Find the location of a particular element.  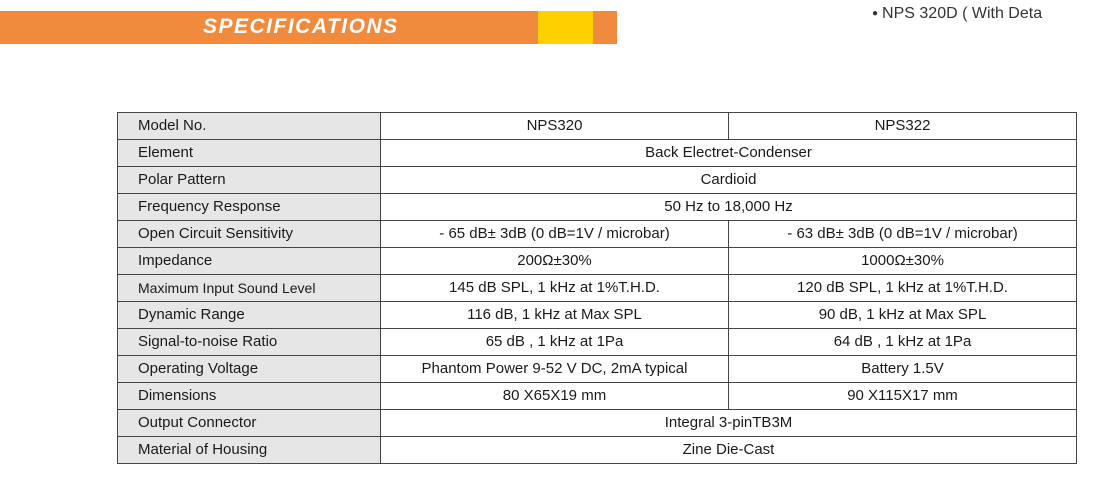

table-row: Impedance 200Ω±30% 1000Ω±30% is located at coordinates (597, 261).